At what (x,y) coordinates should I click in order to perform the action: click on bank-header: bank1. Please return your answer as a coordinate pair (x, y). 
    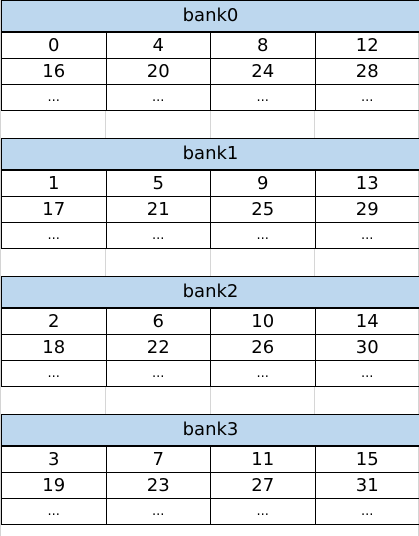
    Looking at the image, I should click on (210, 154).